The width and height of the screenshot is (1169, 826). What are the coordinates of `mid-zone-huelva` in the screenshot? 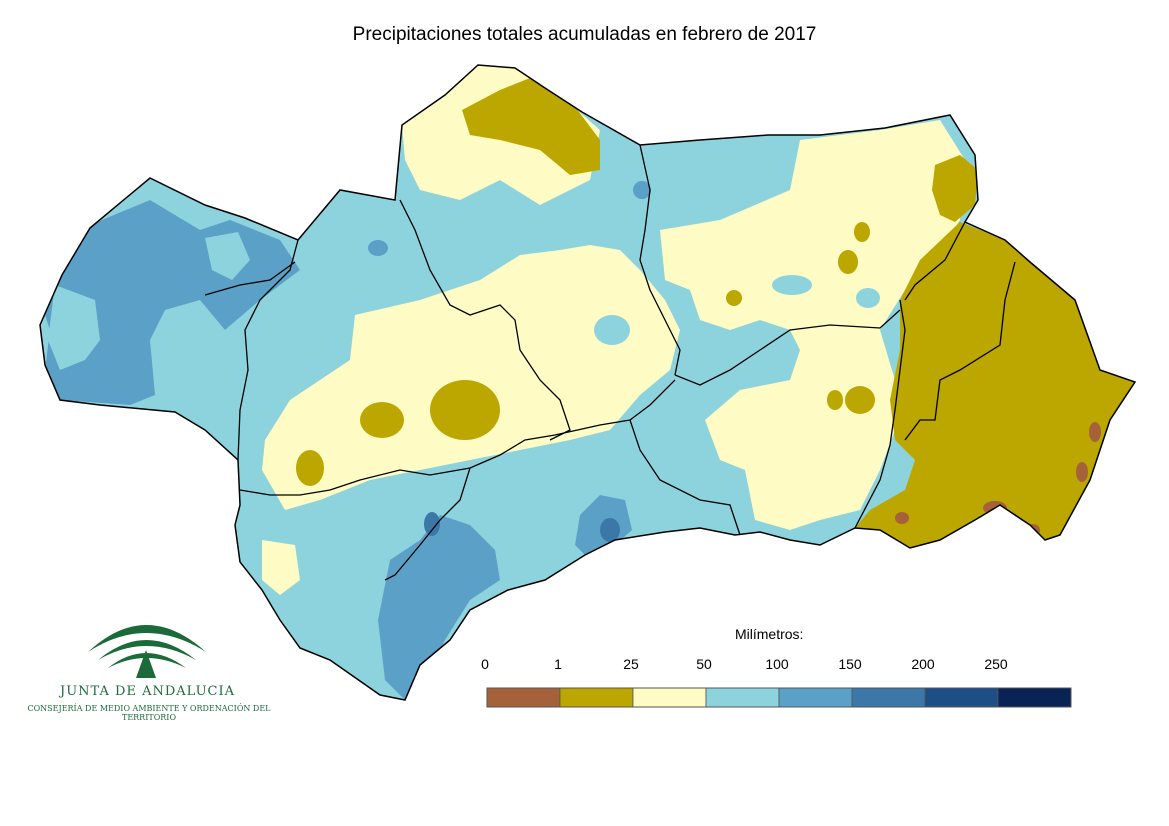 It's located at (74, 327).